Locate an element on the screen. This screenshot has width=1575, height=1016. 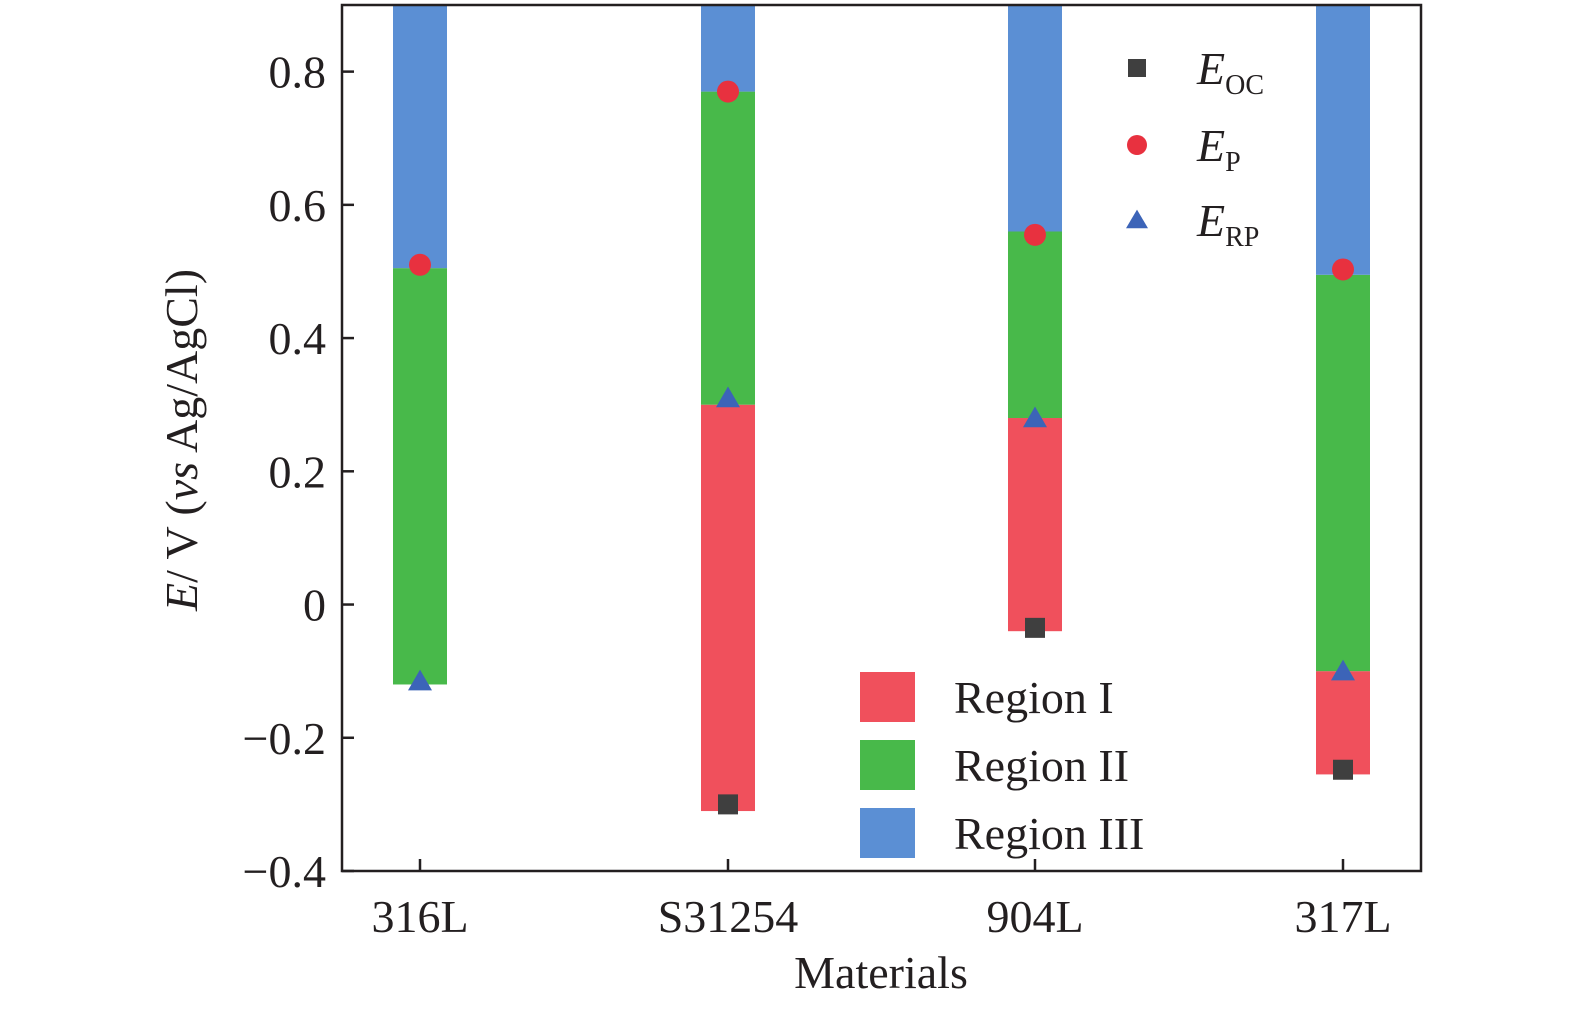
marker-p-317l is located at coordinates (1343, 269).